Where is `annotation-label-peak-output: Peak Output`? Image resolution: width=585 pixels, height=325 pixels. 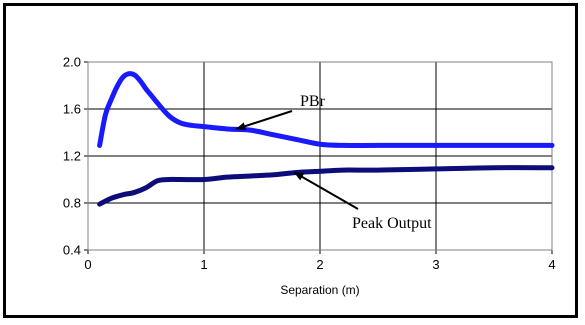 annotation-label-peak-output: Peak Output is located at coordinates (392, 223).